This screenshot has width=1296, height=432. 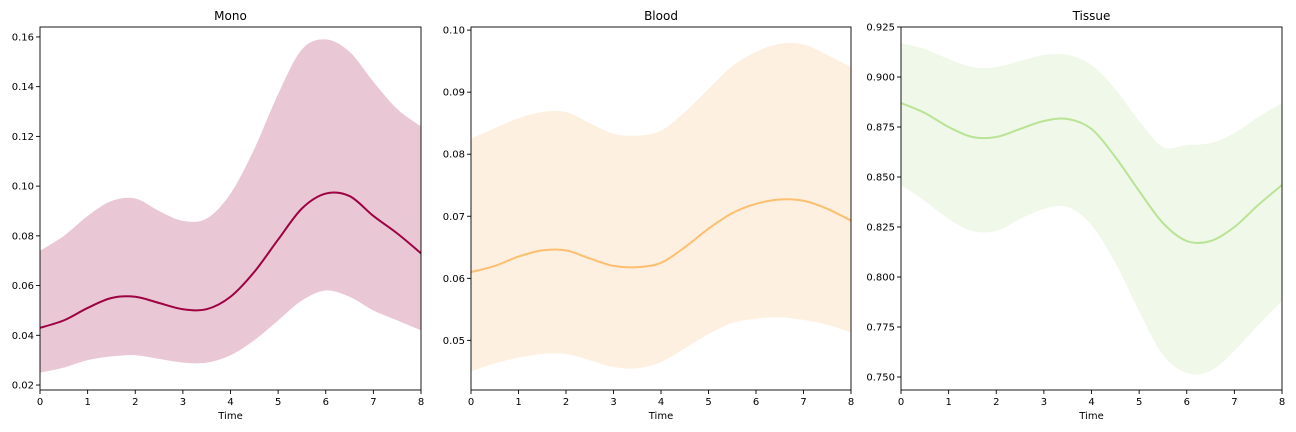 I want to click on y-tick-label: 0.800, so click(x=880, y=278).